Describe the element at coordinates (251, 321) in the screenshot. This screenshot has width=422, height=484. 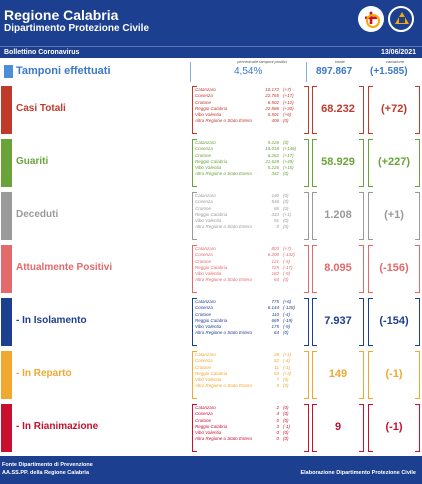
I see `province-row: Reggio Calabria 669 (-19)` at that location.